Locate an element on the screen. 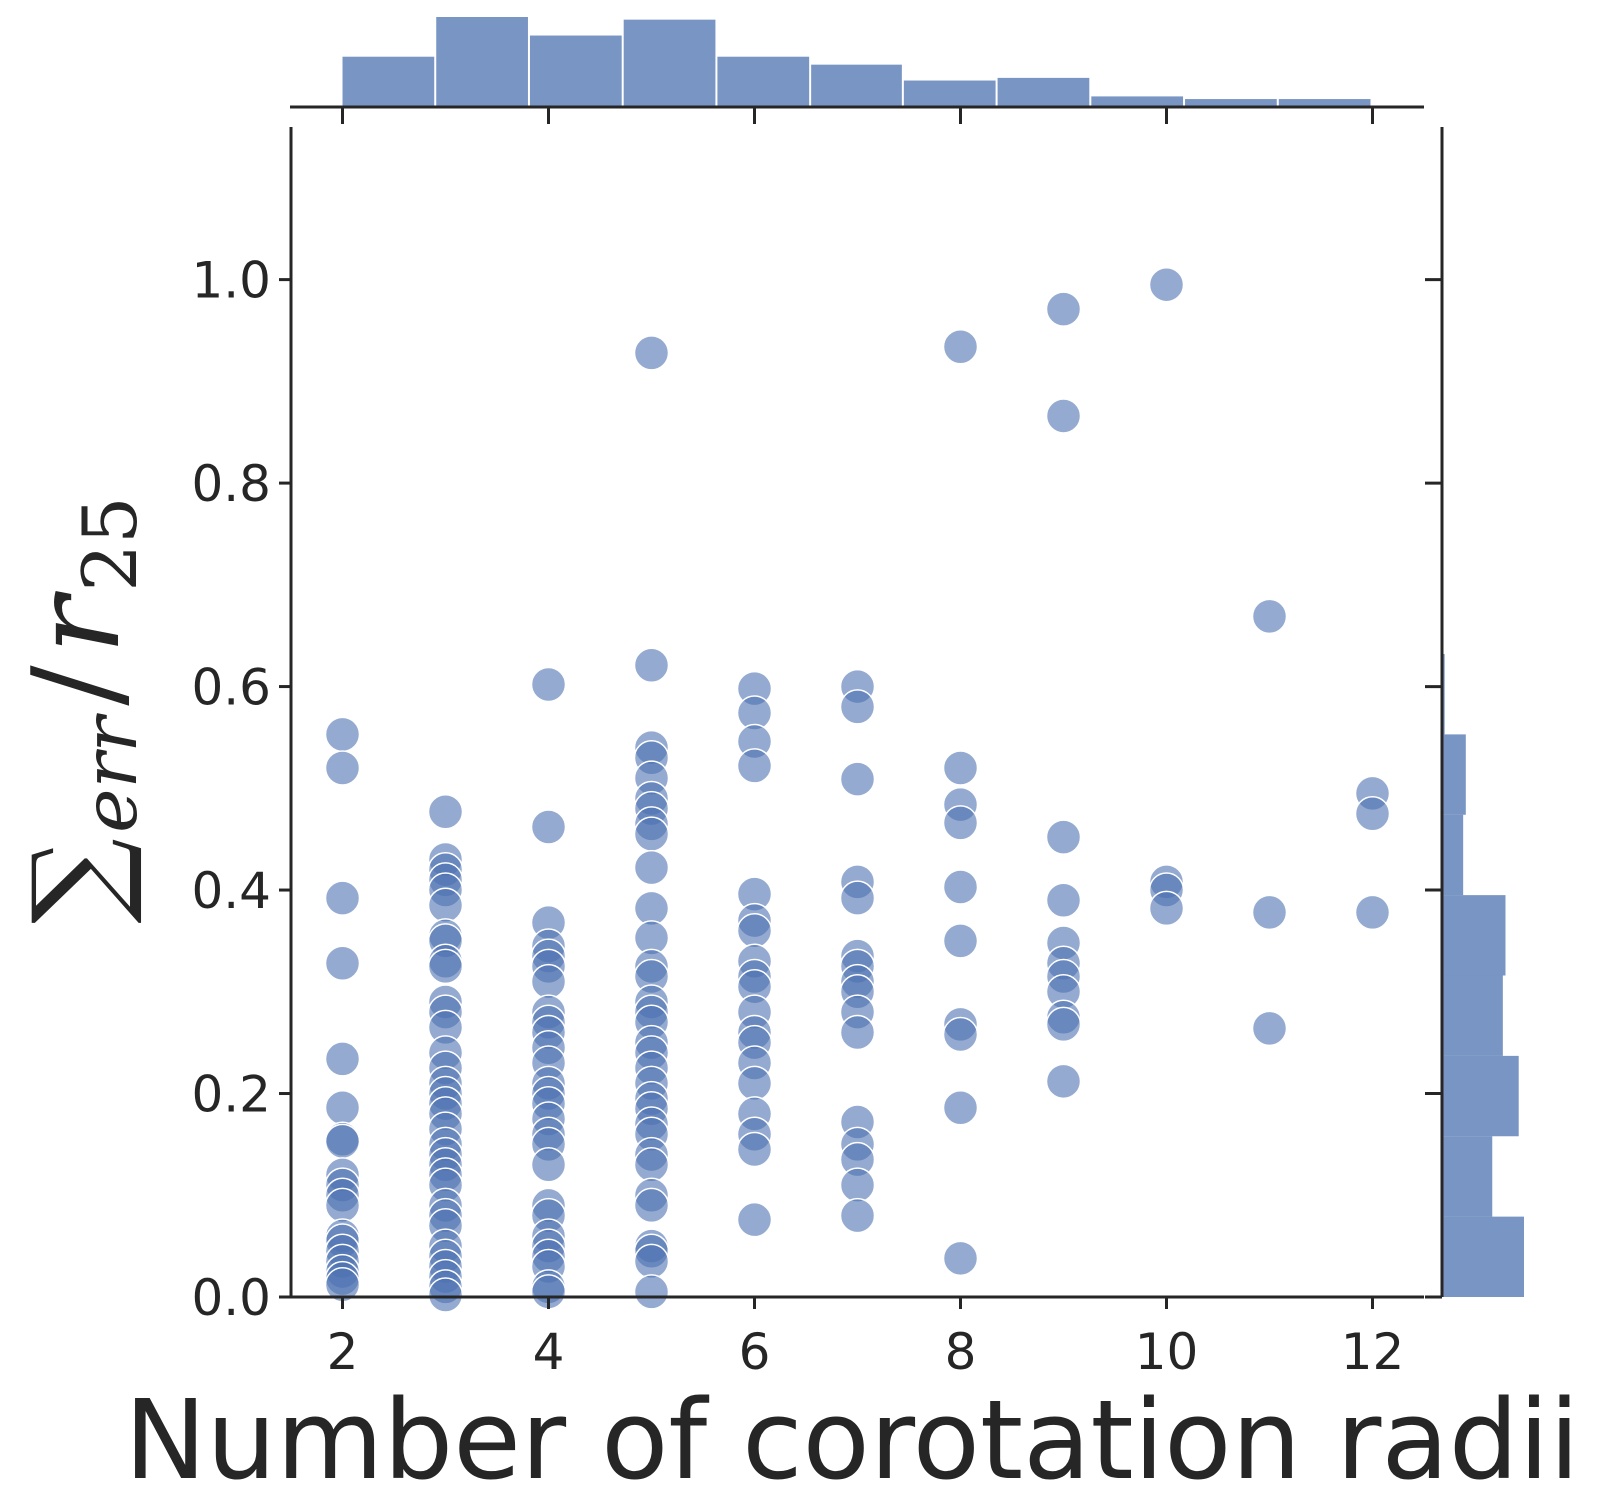 The height and width of the screenshot is (1505, 1597). x-tick-label: 8 is located at coordinates (961, 1352).